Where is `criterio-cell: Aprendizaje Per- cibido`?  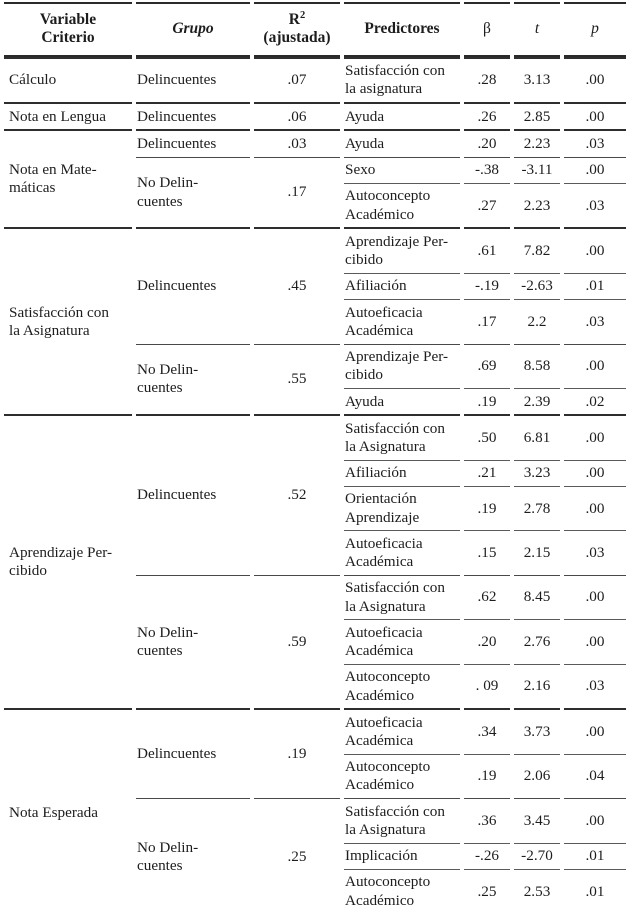 criterio-cell: Aprendizaje Per- cibido is located at coordinates (68, 561).